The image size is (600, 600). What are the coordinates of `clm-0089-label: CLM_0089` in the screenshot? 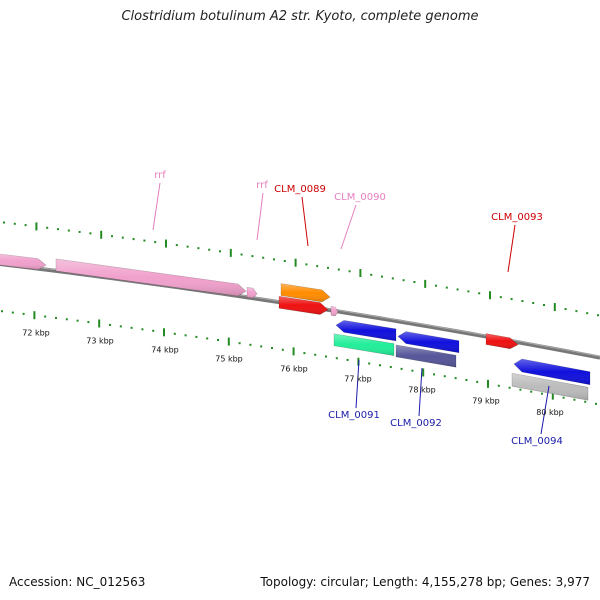 It's located at (300, 189).